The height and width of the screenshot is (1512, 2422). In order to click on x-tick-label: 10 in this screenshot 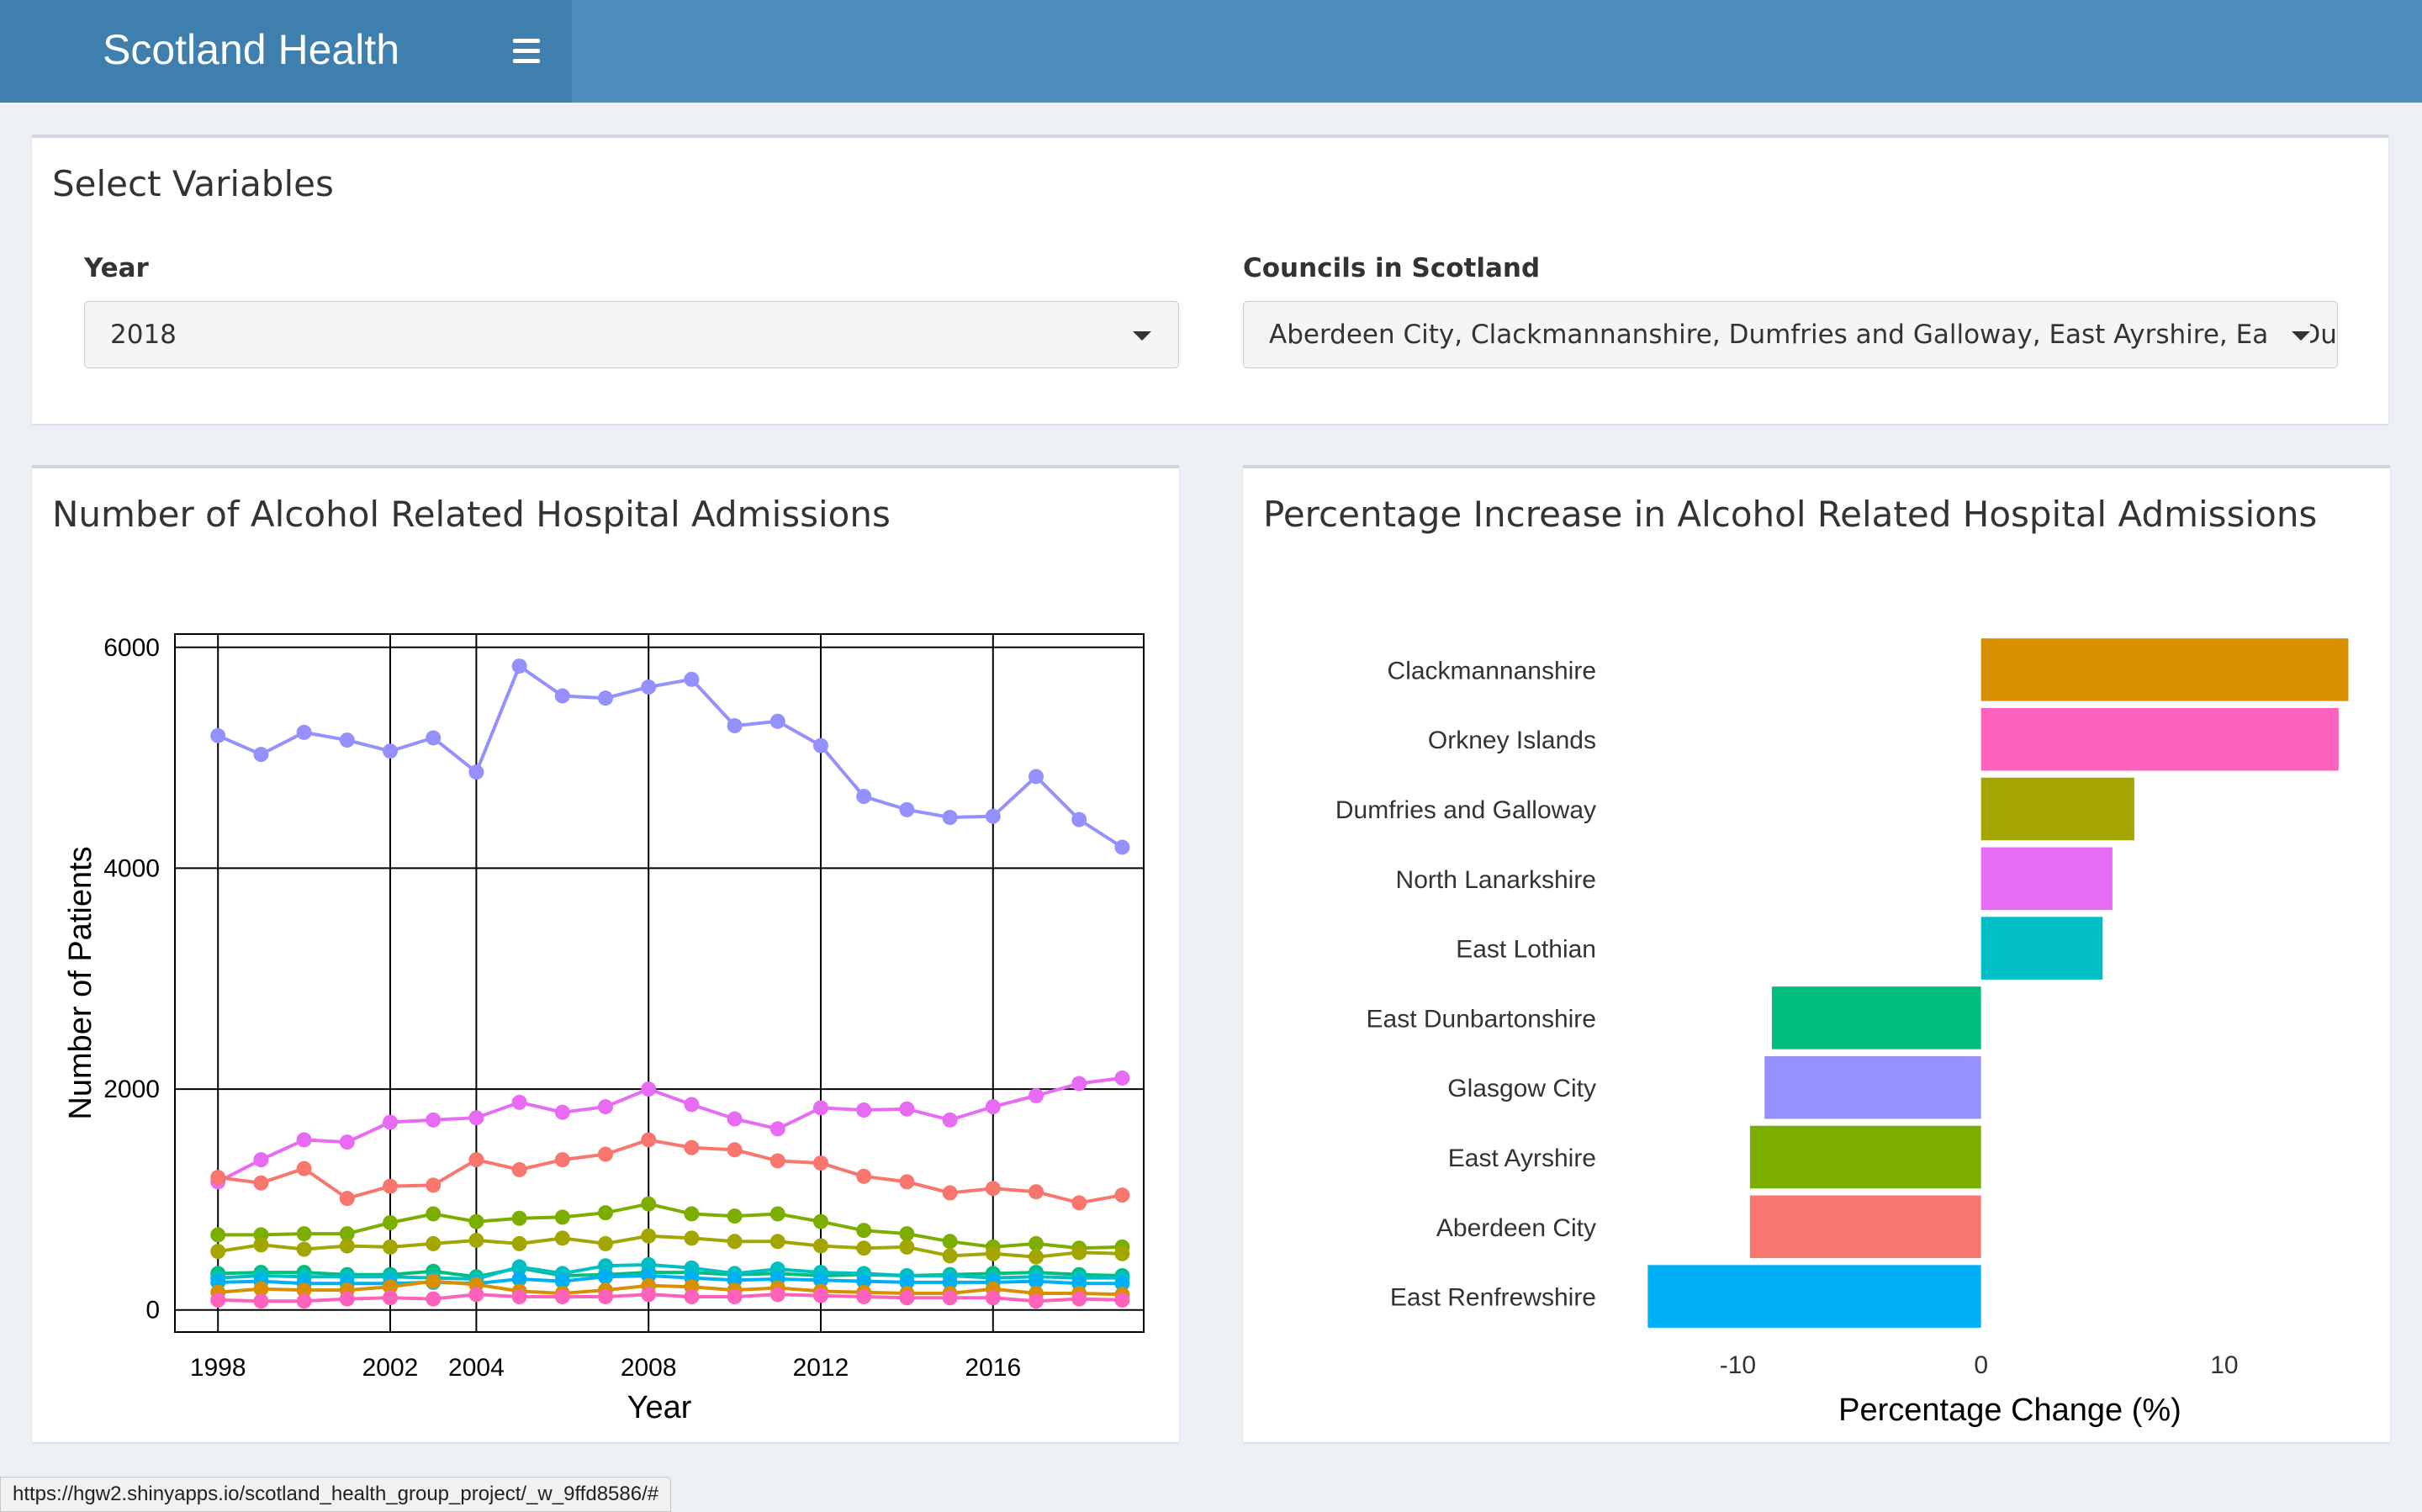, I will do `click(2224, 1365)`.